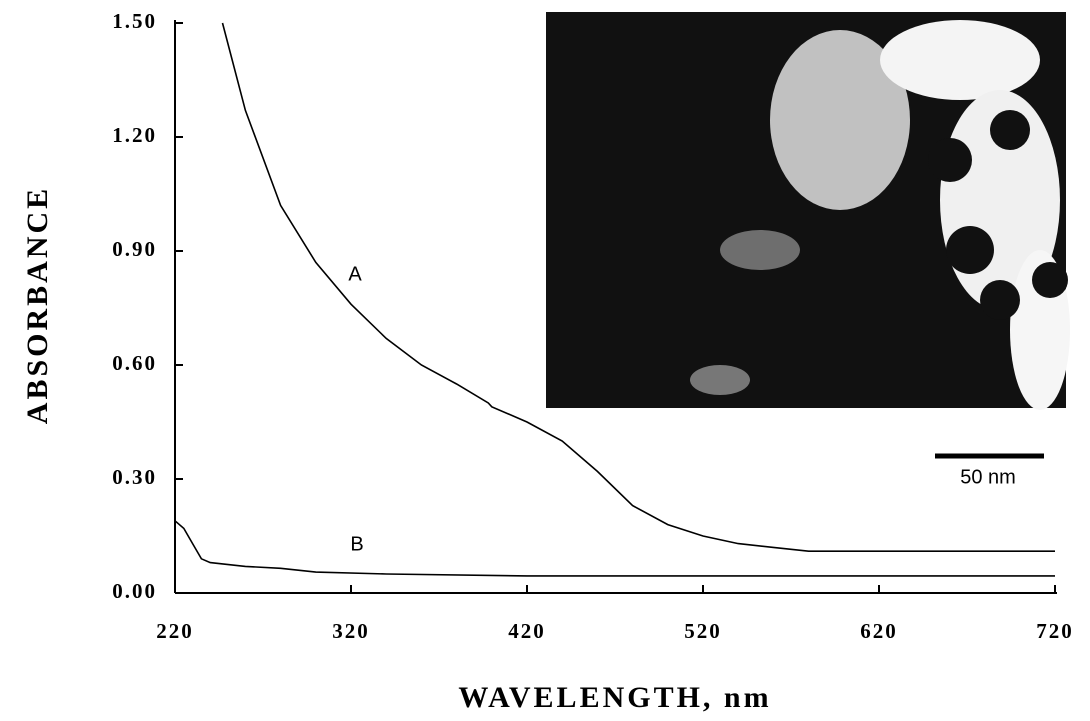 The image size is (1090, 721). I want to click on y-tick-label: 0.90, so click(134, 249).